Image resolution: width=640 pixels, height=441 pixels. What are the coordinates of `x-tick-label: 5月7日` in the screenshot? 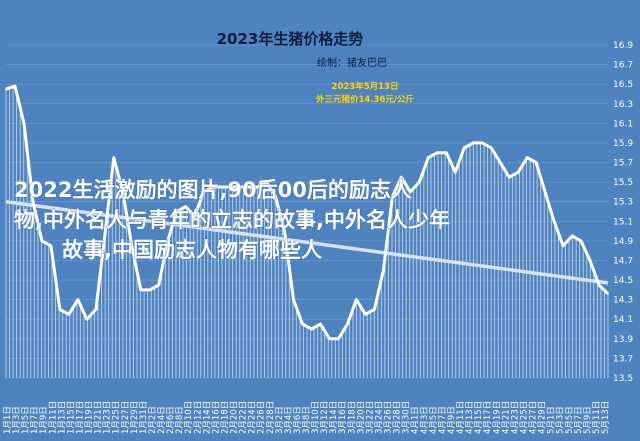 It's located at (579, 420).